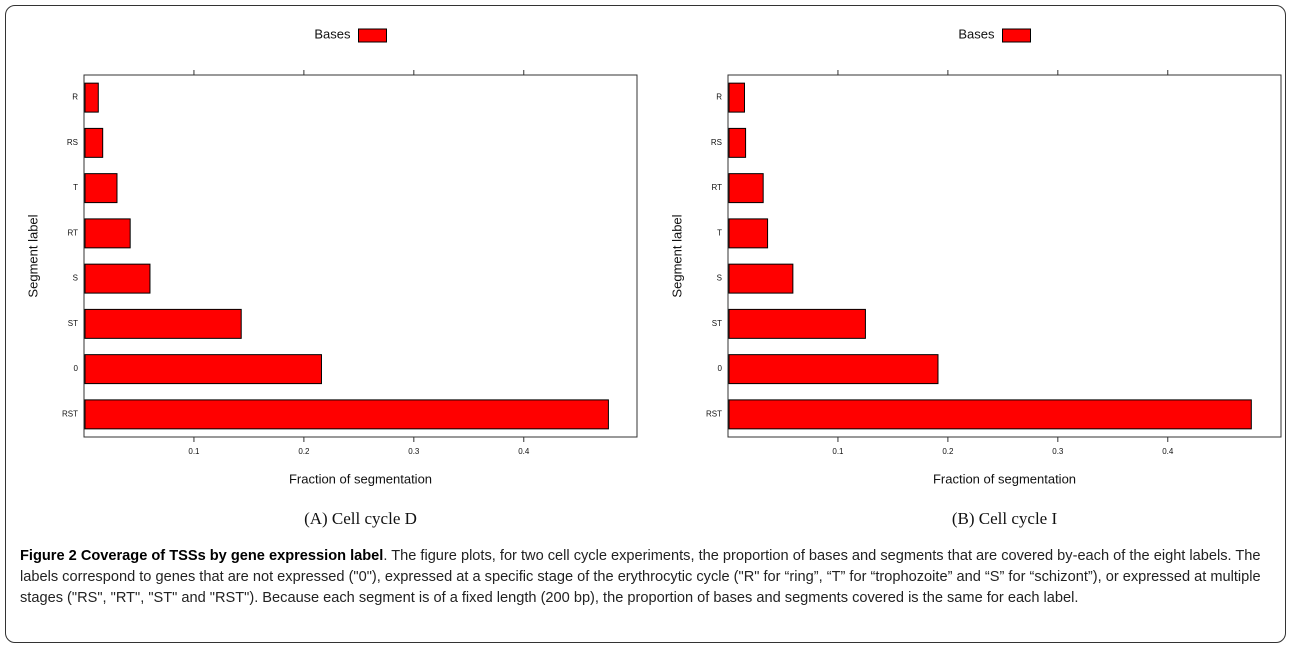  I want to click on panel-caption: (B) Cell cycle I, so click(1005, 518).